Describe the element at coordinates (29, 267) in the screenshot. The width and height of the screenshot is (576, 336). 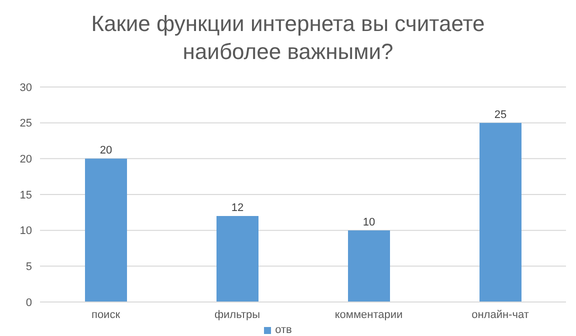
I see `y-tick-label: 5` at that location.